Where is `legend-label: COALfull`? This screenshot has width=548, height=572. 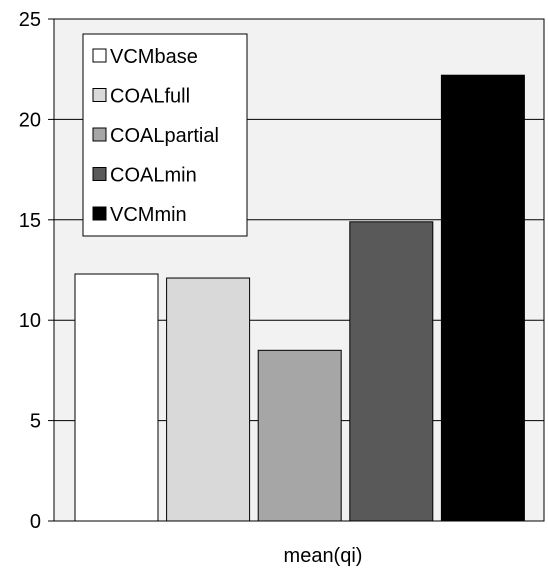 legend-label: COALfull is located at coordinates (150, 97).